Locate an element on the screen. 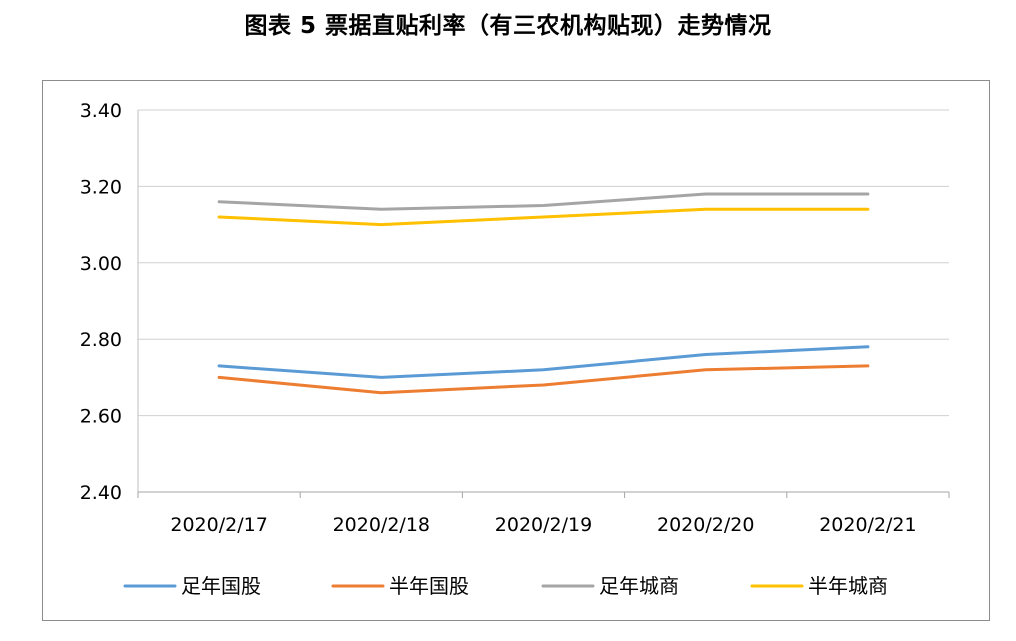 The width and height of the screenshot is (1016, 641). chart-title: 图表 5 票据直贴利率（有三农机构贴现）走势情况 is located at coordinates (508, 26).